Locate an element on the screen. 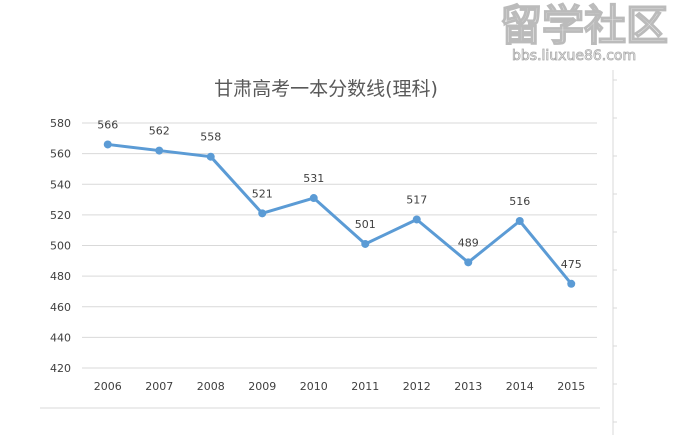  y-tick-label: 560 is located at coordinates (60, 154).